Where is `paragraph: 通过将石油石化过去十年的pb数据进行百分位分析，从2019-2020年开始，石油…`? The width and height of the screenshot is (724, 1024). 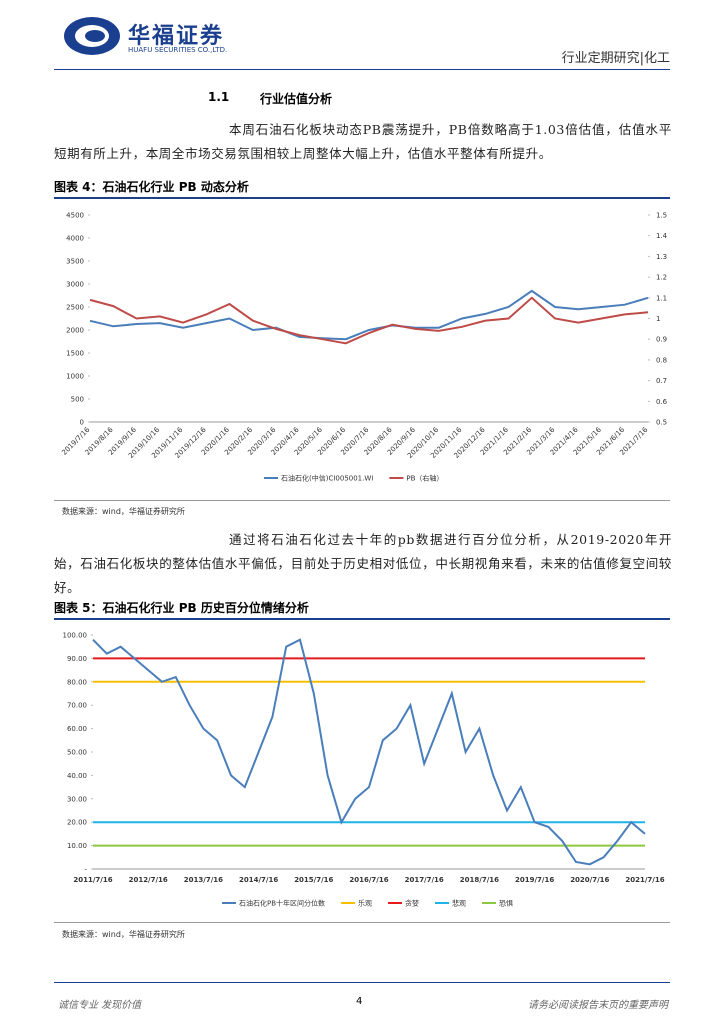 paragraph: 通过将石油石化过去十年的pb数据进行百分位分析，从2019-2020年开始，石油… is located at coordinates (363, 563).